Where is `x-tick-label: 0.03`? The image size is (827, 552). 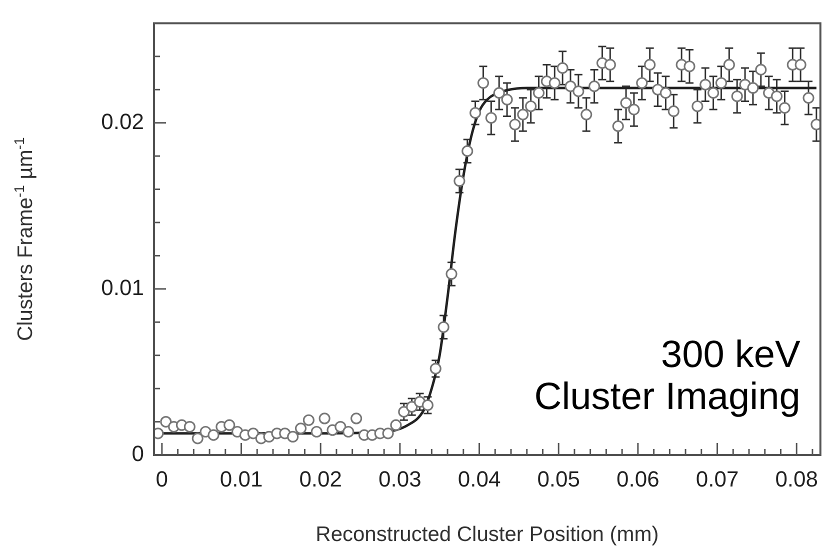 x-tick-label: 0.03 is located at coordinates (400, 479).